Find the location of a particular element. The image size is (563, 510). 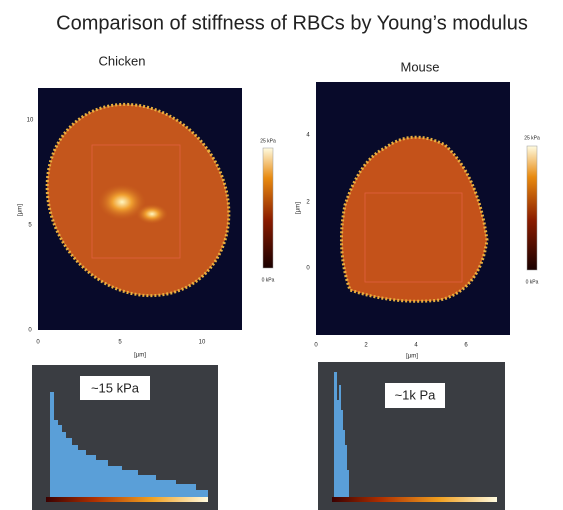

panel-label: Chicken is located at coordinates (122, 60).